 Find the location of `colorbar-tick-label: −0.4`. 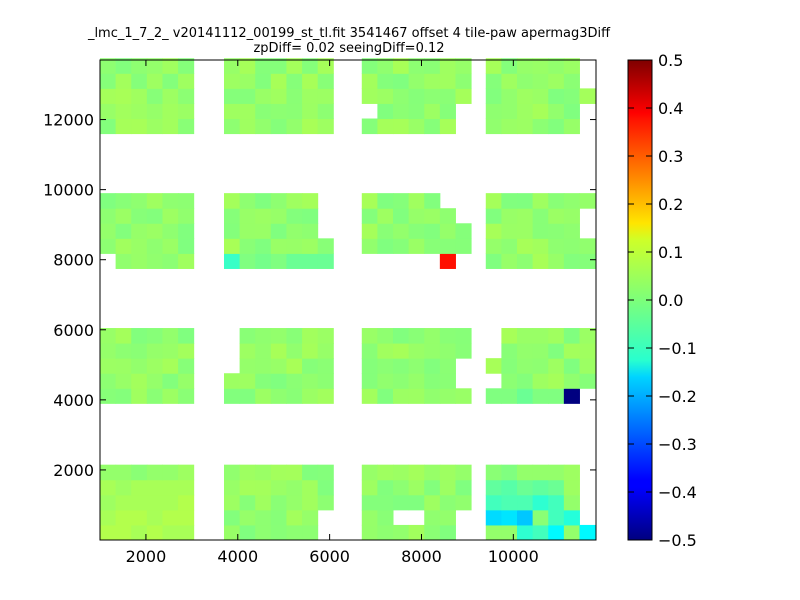

colorbar-tick-label: −0.4 is located at coordinates (677, 492).